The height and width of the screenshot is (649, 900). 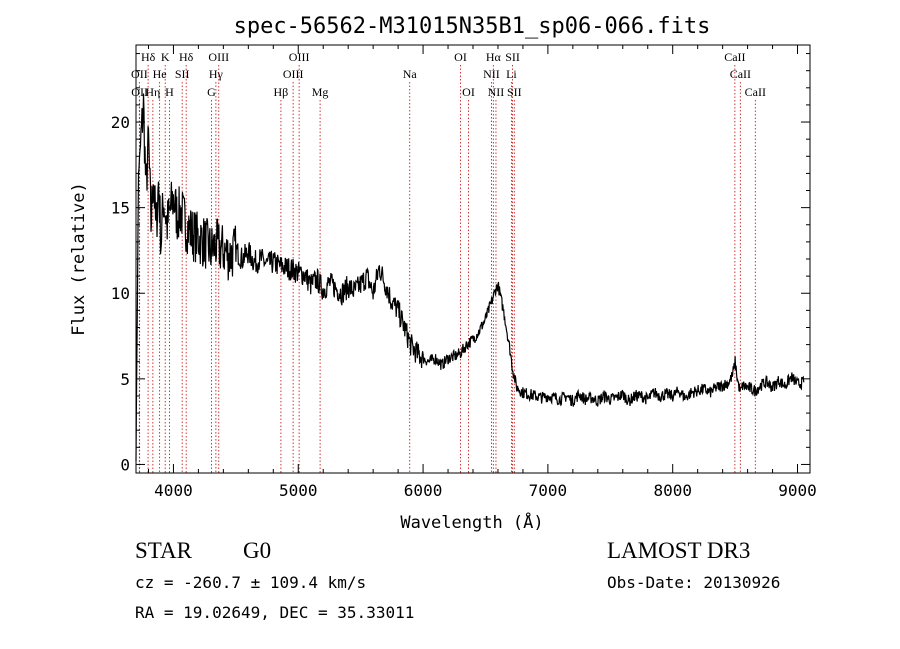 What do you see at coordinates (694, 582) in the screenshot?
I see `observation-date: Obs-Date: 20130926` at bounding box center [694, 582].